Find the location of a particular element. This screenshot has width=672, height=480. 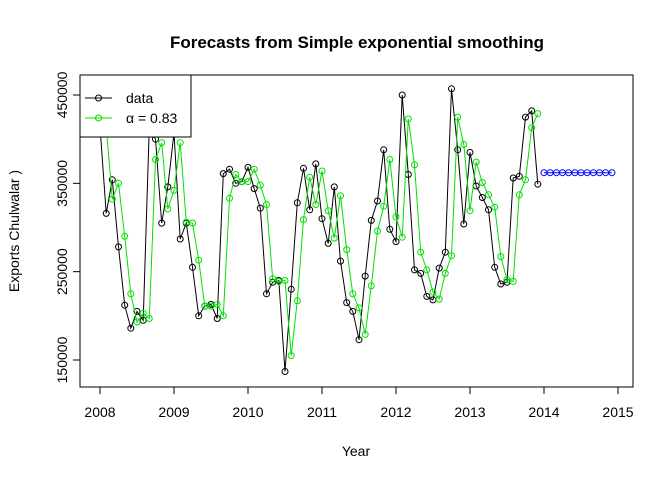

x-tick-label: 2014 is located at coordinates (543, 412).